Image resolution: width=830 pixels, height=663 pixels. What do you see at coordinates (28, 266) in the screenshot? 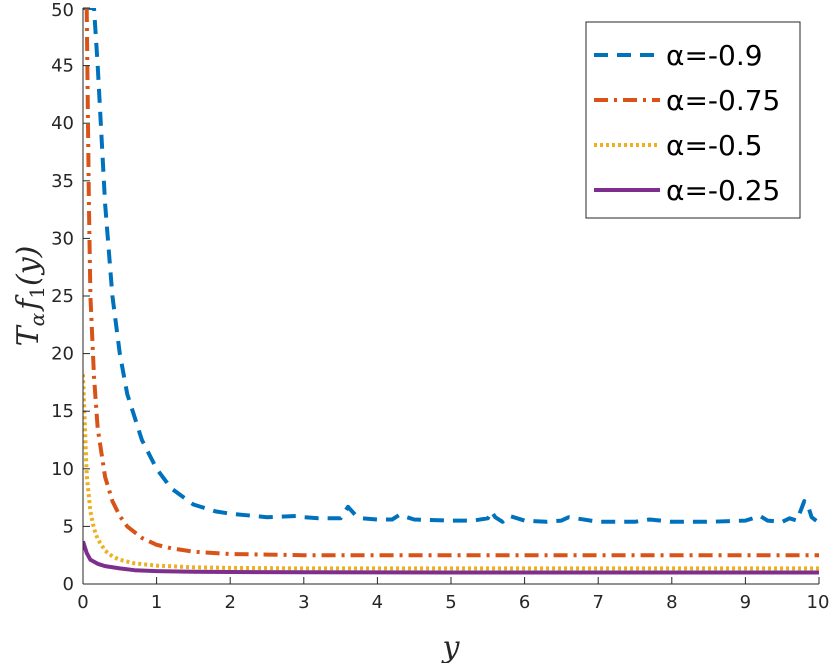
I see `y-axis-label-args: (y)` at bounding box center [28, 266].